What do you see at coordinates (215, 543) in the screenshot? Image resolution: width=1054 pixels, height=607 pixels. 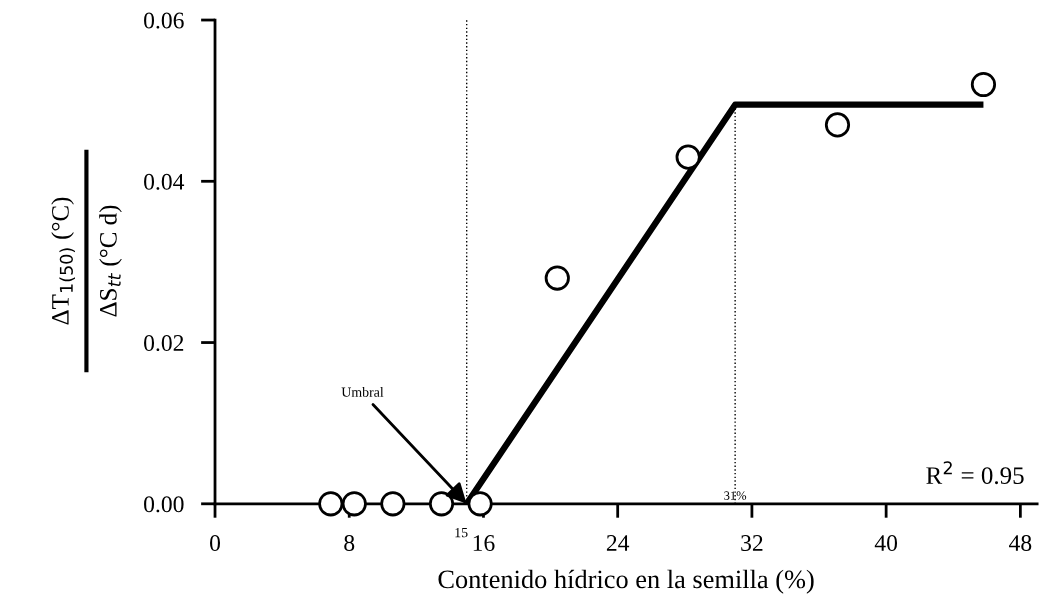 I see `x-tick-label: 0` at bounding box center [215, 543].